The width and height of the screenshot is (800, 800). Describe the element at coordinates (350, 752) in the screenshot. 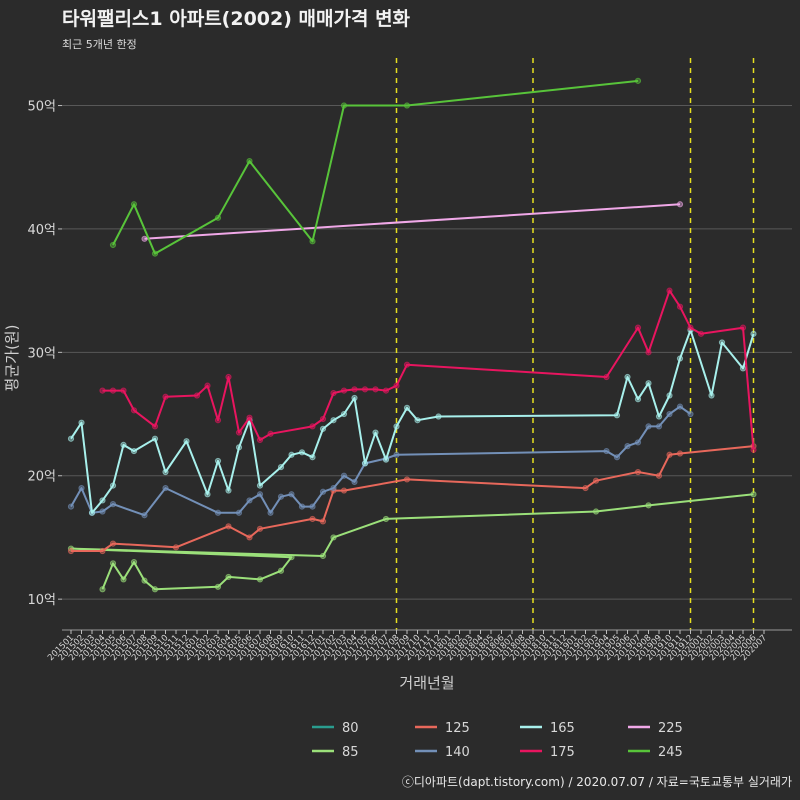

I see `legend-label: 85` at that location.